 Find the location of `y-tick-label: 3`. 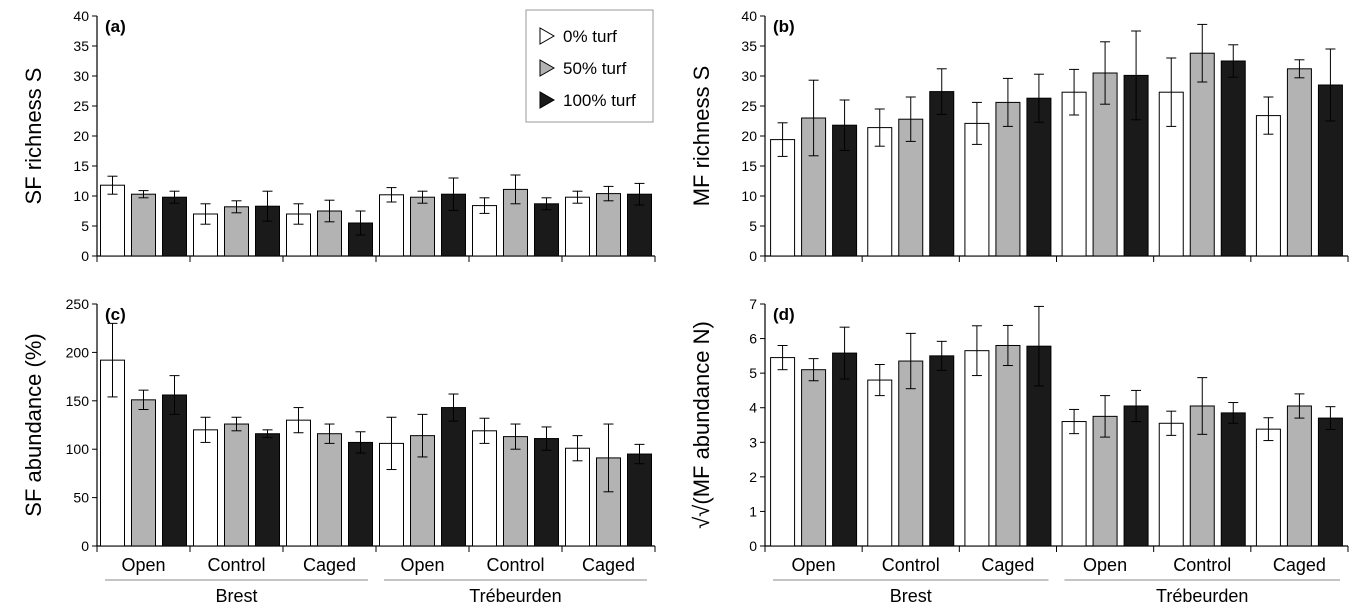

y-tick-label: 3 is located at coordinates (753, 442).